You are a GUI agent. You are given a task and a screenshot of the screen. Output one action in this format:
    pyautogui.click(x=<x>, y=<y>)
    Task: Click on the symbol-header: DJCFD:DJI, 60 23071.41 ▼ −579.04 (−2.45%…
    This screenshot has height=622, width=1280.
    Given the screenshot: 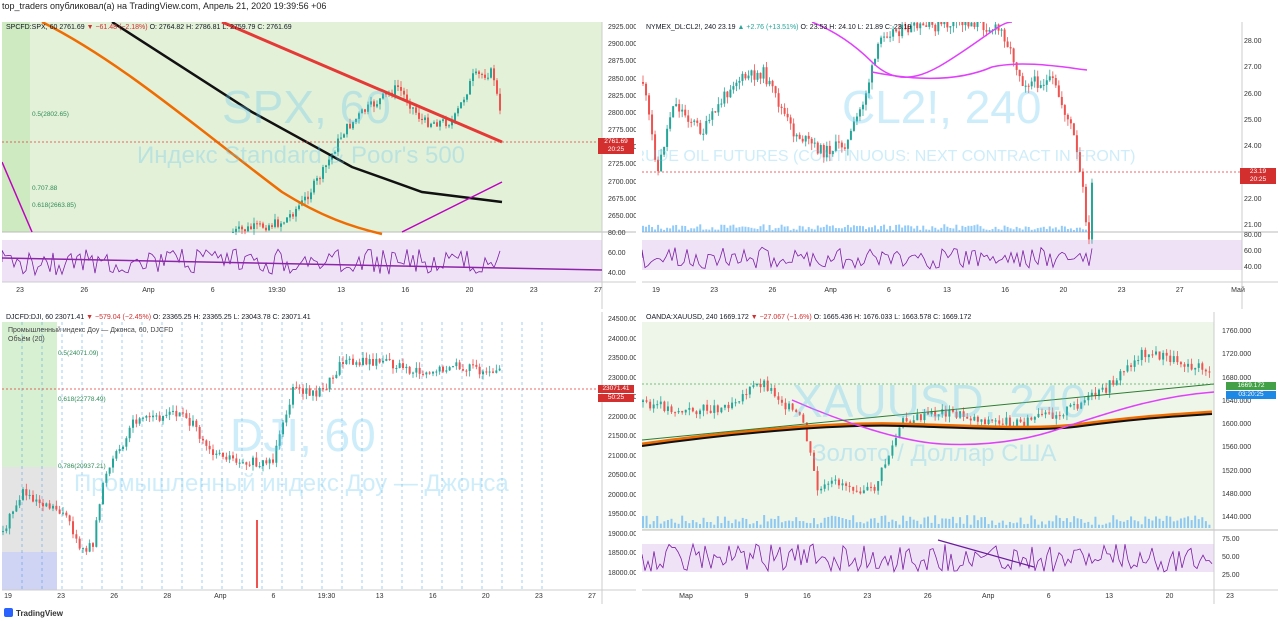 What is the action you would take?
    pyautogui.click(x=158, y=317)
    